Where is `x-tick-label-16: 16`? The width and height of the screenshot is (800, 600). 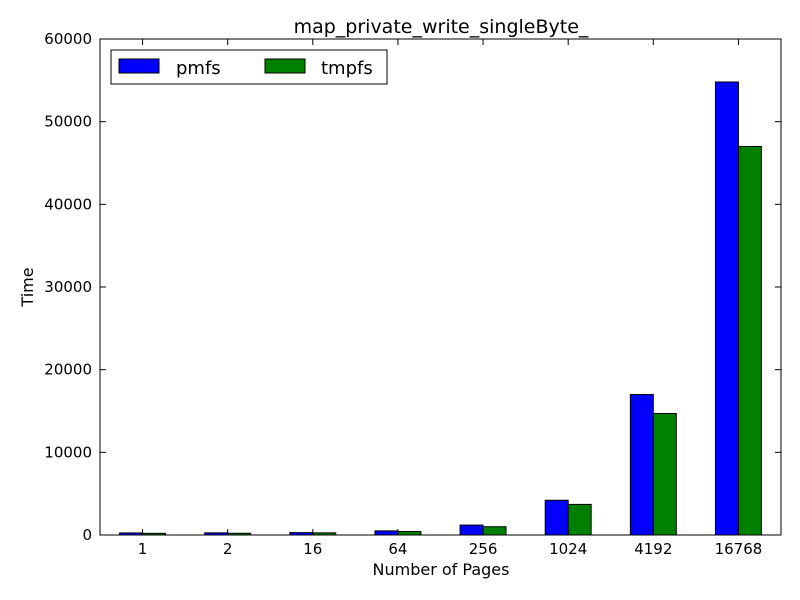
x-tick-label-16: 16 is located at coordinates (312, 549).